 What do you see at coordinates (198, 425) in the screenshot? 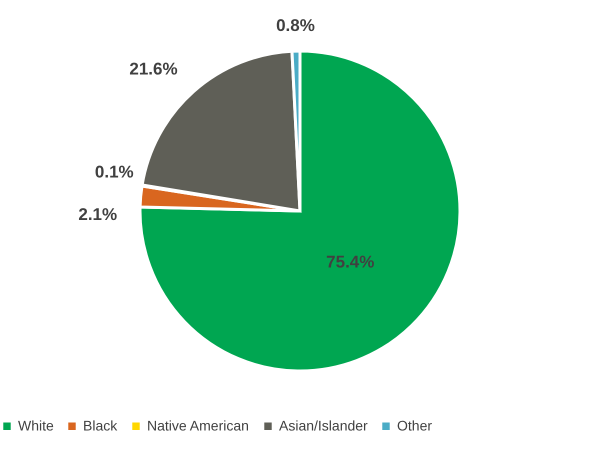
I see `legend-label: Native American` at bounding box center [198, 425].